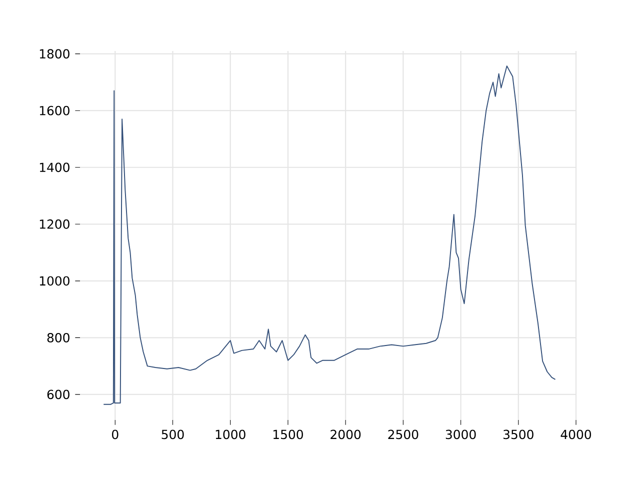 This screenshot has height=480, width=640. What do you see at coordinates (461, 435) in the screenshot?
I see `x-tick-label: 3000` at bounding box center [461, 435].